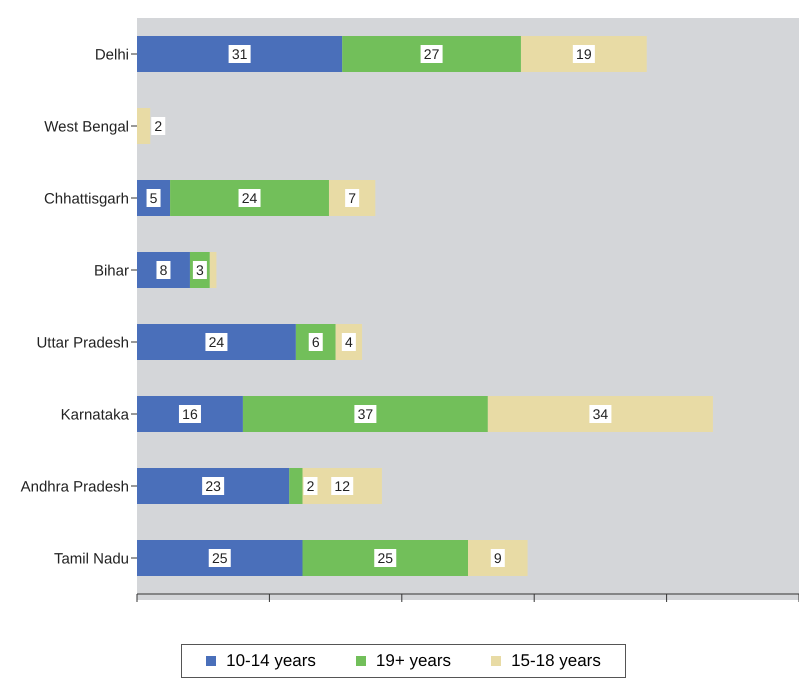  Describe the element at coordinates (316, 342) in the screenshot. I see `data-label: 6` at that location.